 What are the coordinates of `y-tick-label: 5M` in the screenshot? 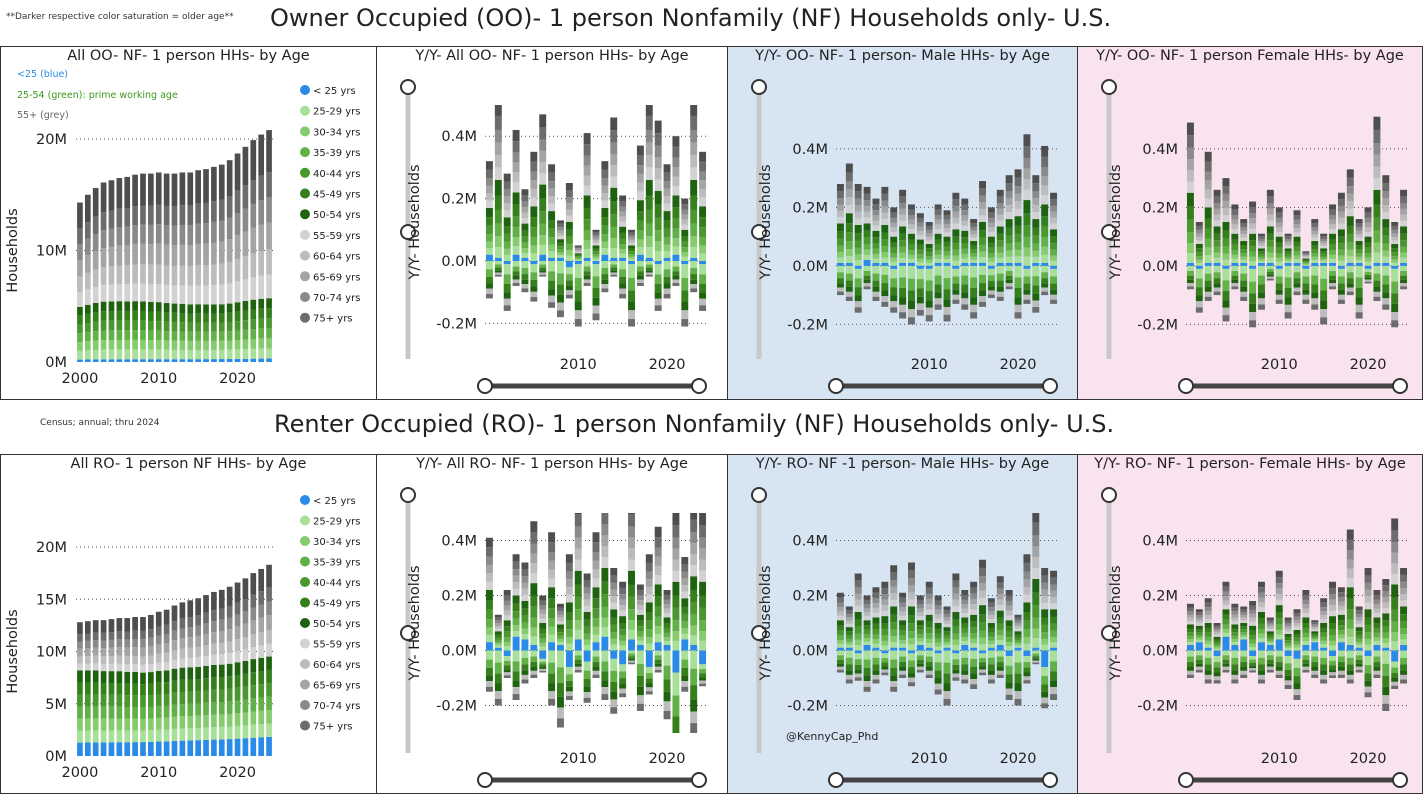 It's located at (56, 705).